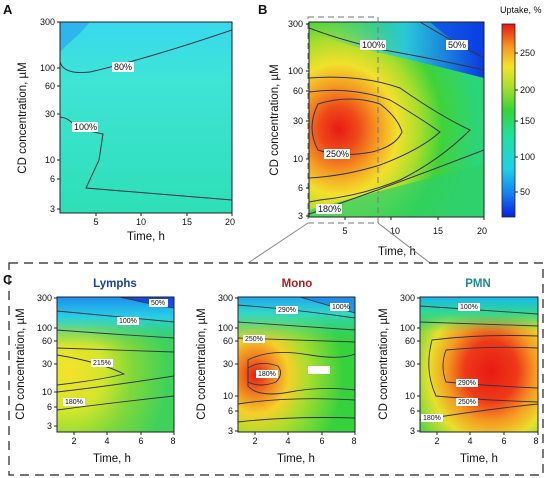 The width and height of the screenshot is (550, 478). Describe the element at coordinates (397, 252) in the screenshot. I see `panel-b-x-axis-label: Time, h` at that location.